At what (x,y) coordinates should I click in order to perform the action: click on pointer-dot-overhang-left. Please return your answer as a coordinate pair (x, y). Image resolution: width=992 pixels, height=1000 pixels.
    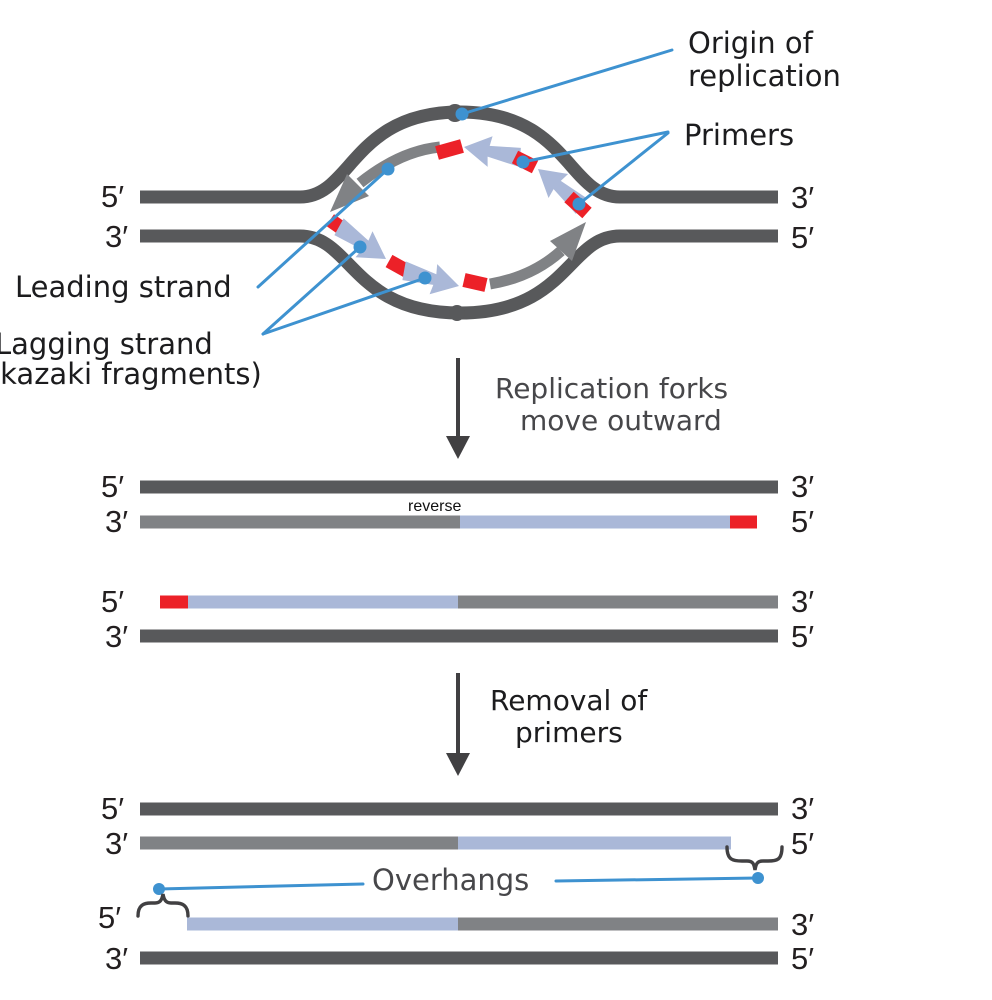
    Looking at the image, I should click on (159, 889).